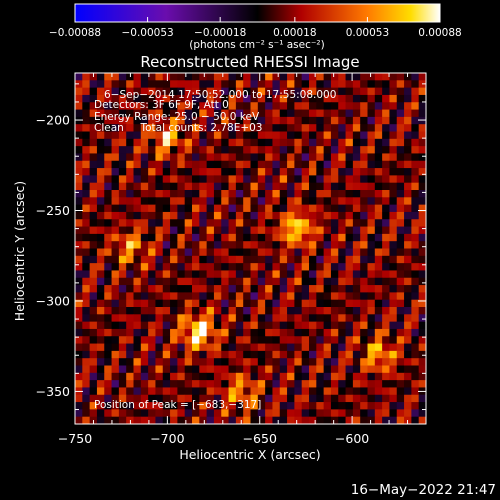 The height and width of the screenshot is (500, 500). What do you see at coordinates (423, 490) in the screenshot?
I see `footer-date: 16−May−2022 21:47` at bounding box center [423, 490].